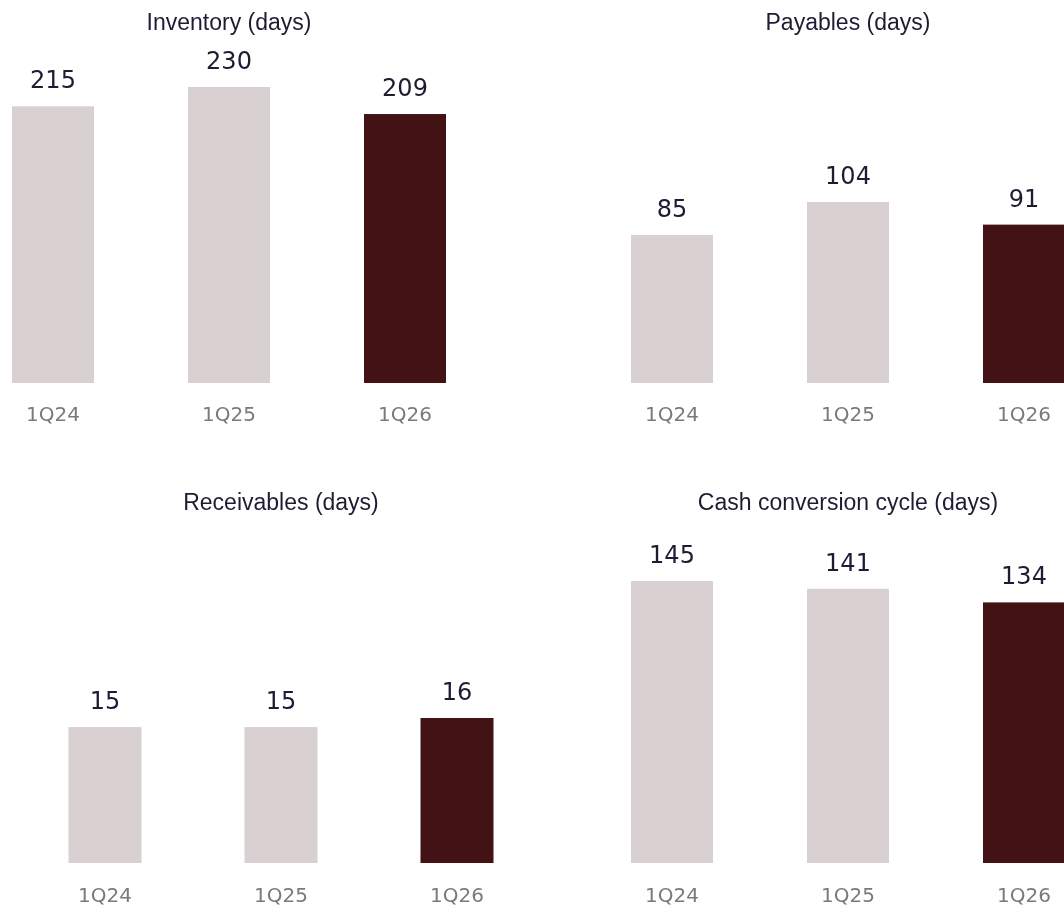  What do you see at coordinates (53, 80) in the screenshot?
I see `data-label: 215` at bounding box center [53, 80].